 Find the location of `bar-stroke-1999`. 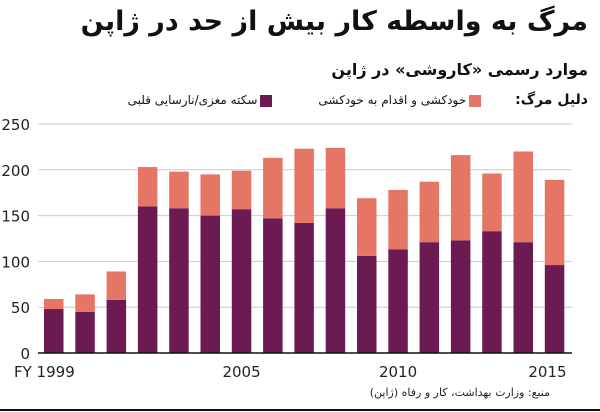

bar-stroke-1999 is located at coordinates (54, 331).